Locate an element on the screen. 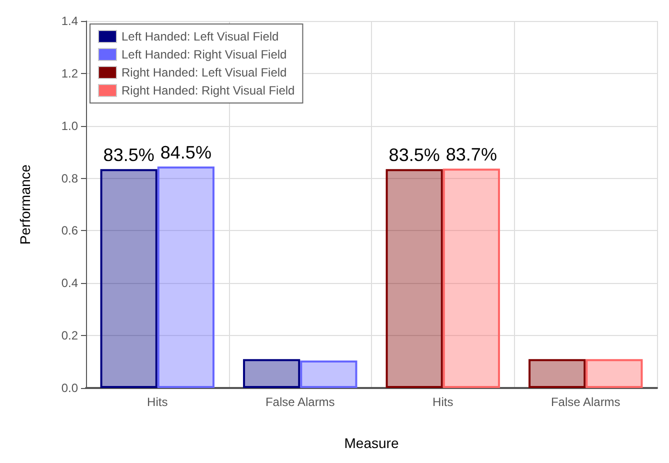 This screenshot has width=669, height=463. y-tick-label: 1.0 is located at coordinates (69, 125).